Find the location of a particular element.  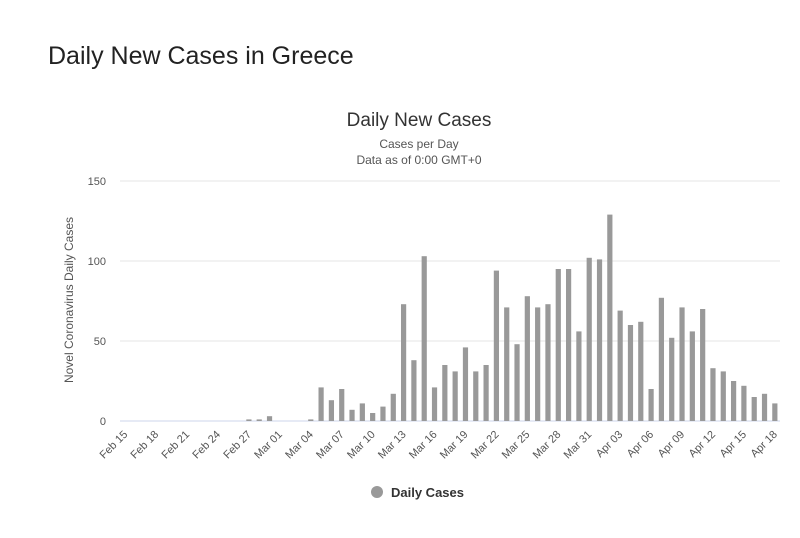

page-title: Daily New Cases in Greece is located at coordinates (201, 56).